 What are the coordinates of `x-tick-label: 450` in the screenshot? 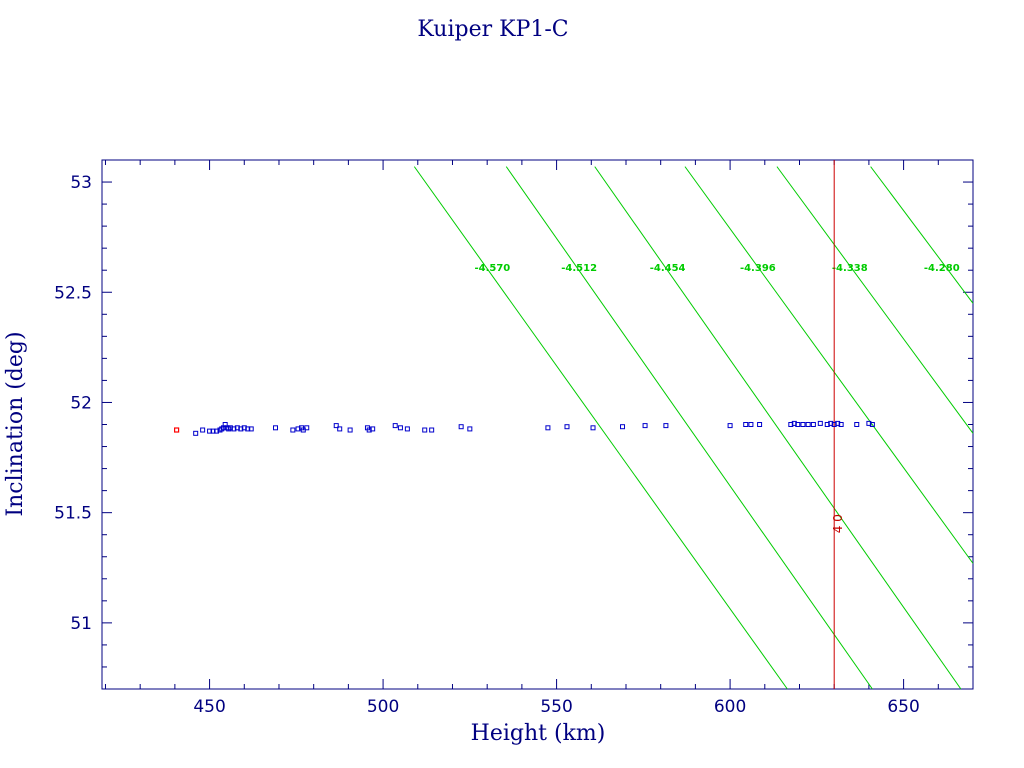 It's located at (209, 707).